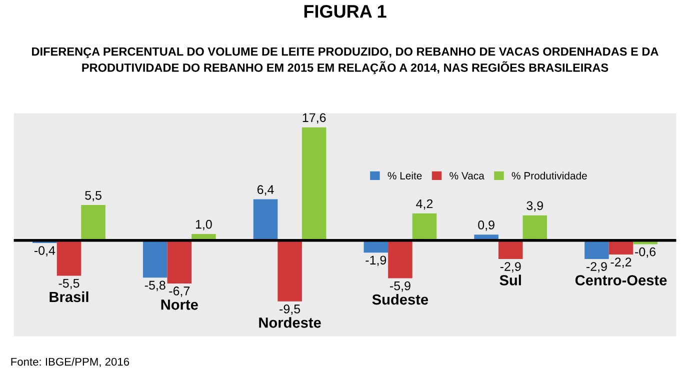 Image resolution: width=690 pixels, height=391 pixels. Describe the element at coordinates (69, 284) in the screenshot. I see `data-label: -5,5` at that location.